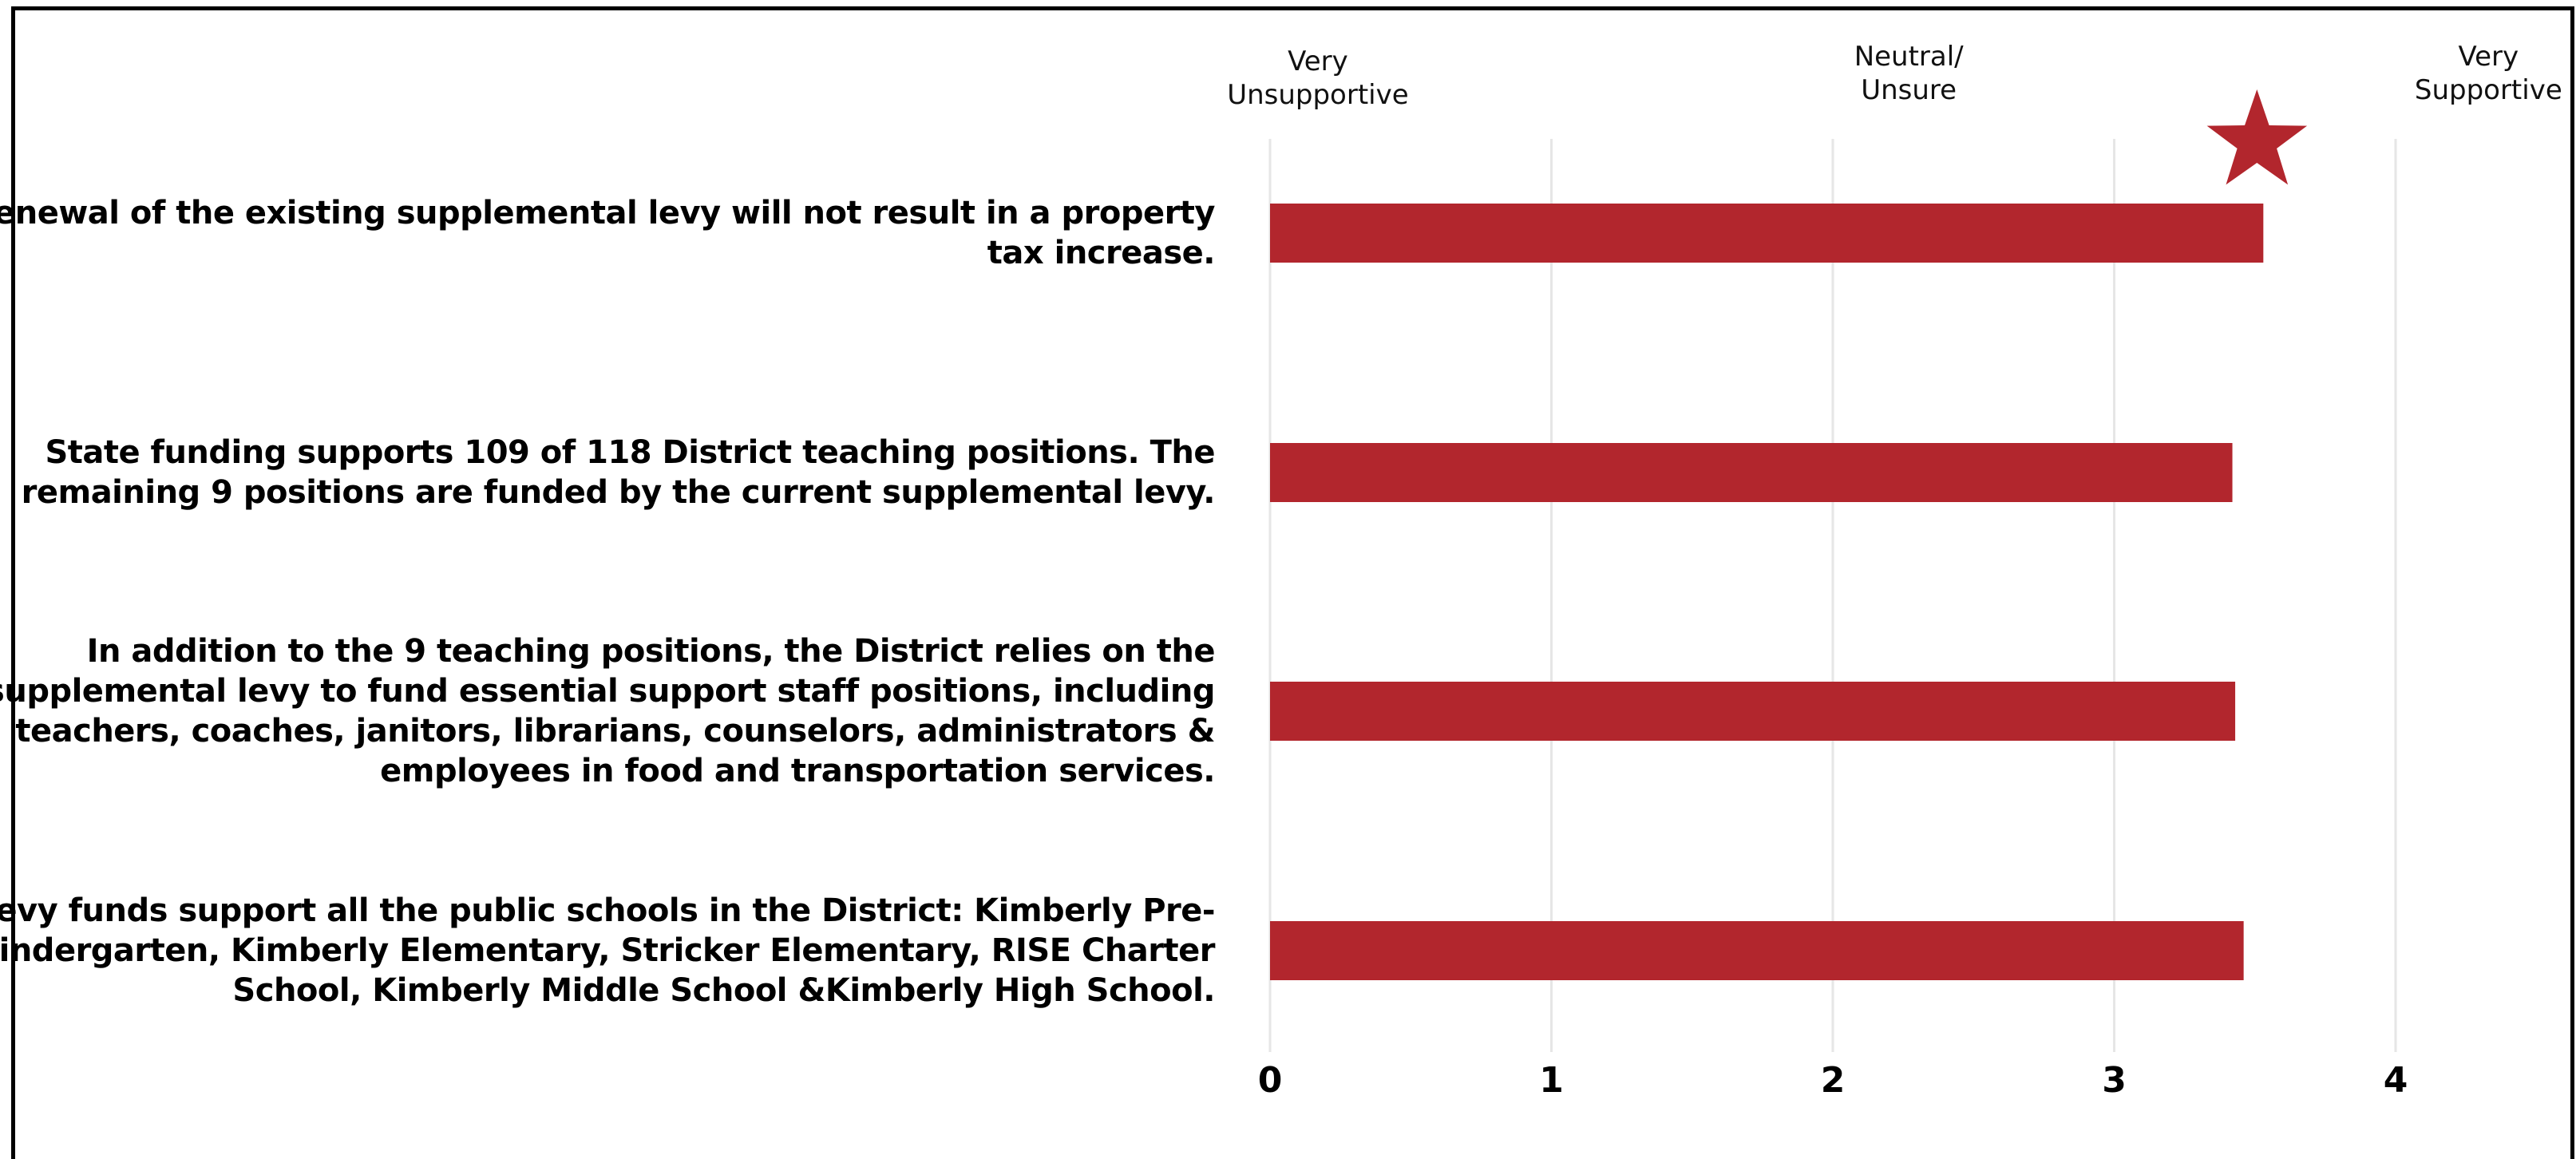  What do you see at coordinates (1270, 1080) in the screenshot?
I see `x-tick-label: 0` at bounding box center [1270, 1080].